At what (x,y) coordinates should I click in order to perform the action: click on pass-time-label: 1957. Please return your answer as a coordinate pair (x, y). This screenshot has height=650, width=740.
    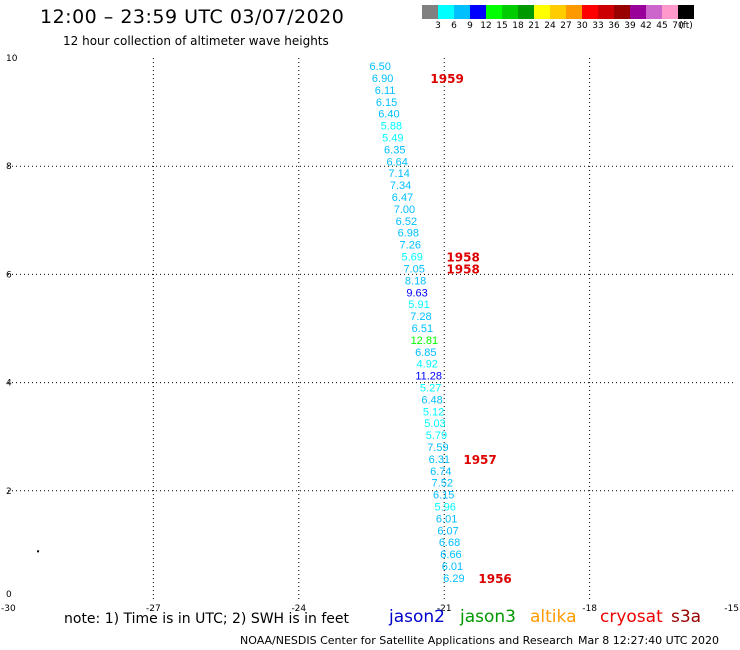
    Looking at the image, I should click on (479, 460).